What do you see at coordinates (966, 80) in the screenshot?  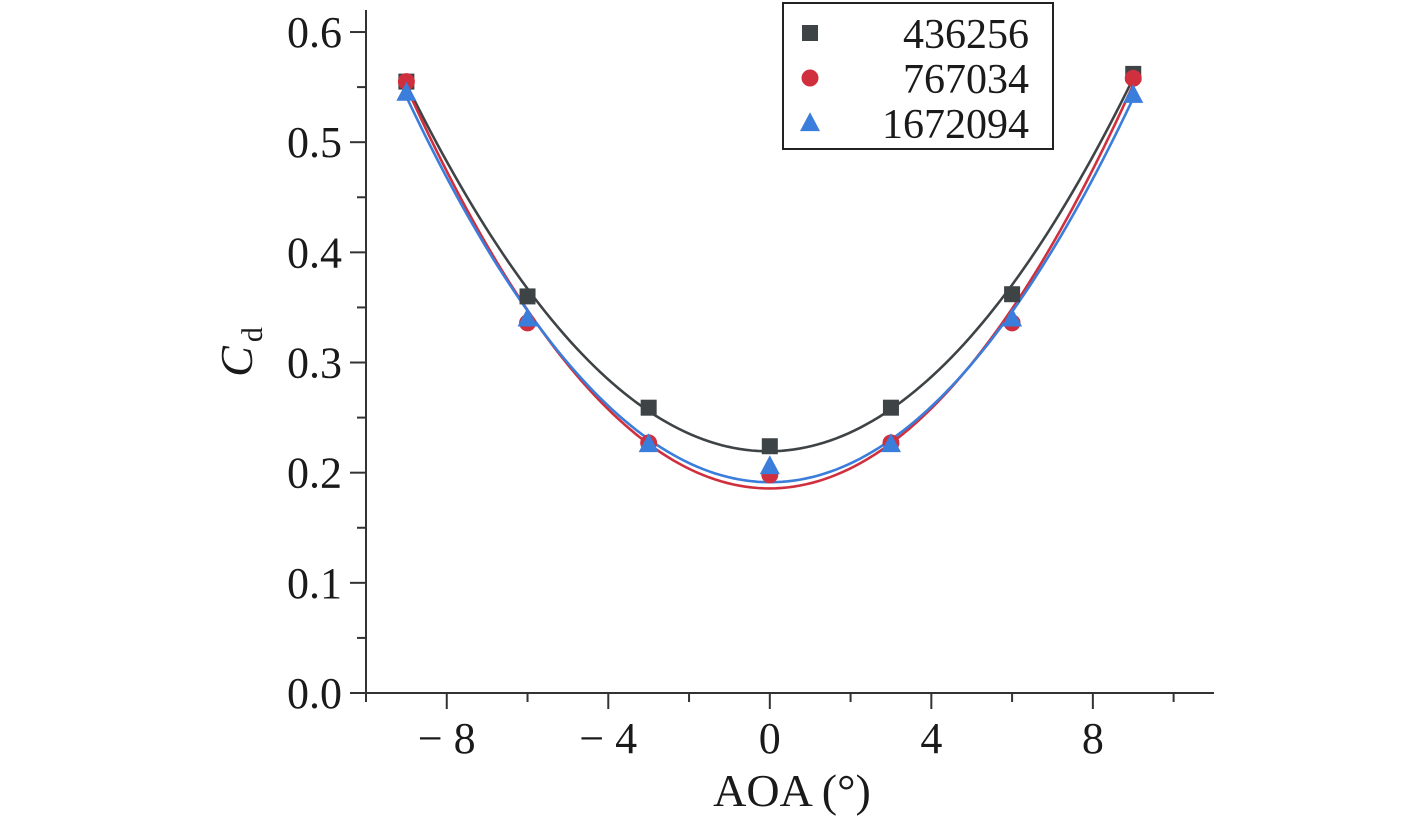 I see `legend-label: 767034` at bounding box center [966, 80].